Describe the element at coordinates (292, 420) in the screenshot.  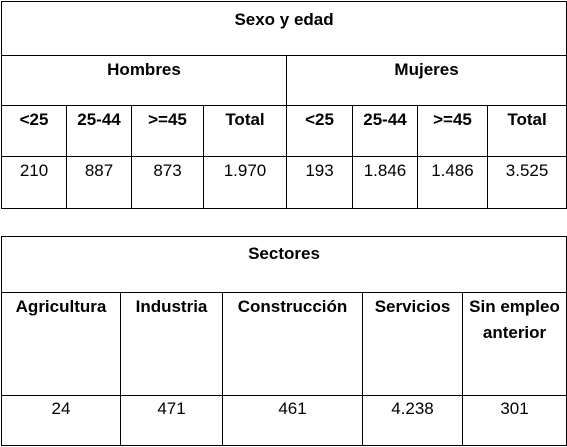
I see `value-construccion: 461` at that location.